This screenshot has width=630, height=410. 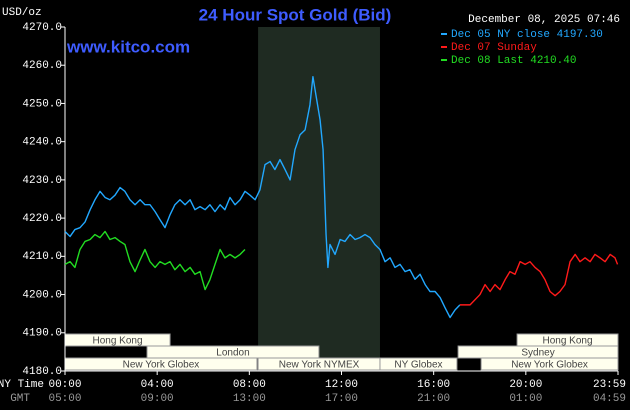 What do you see at coordinates (232, 353) in the screenshot?
I see `session-label: London` at bounding box center [232, 353].